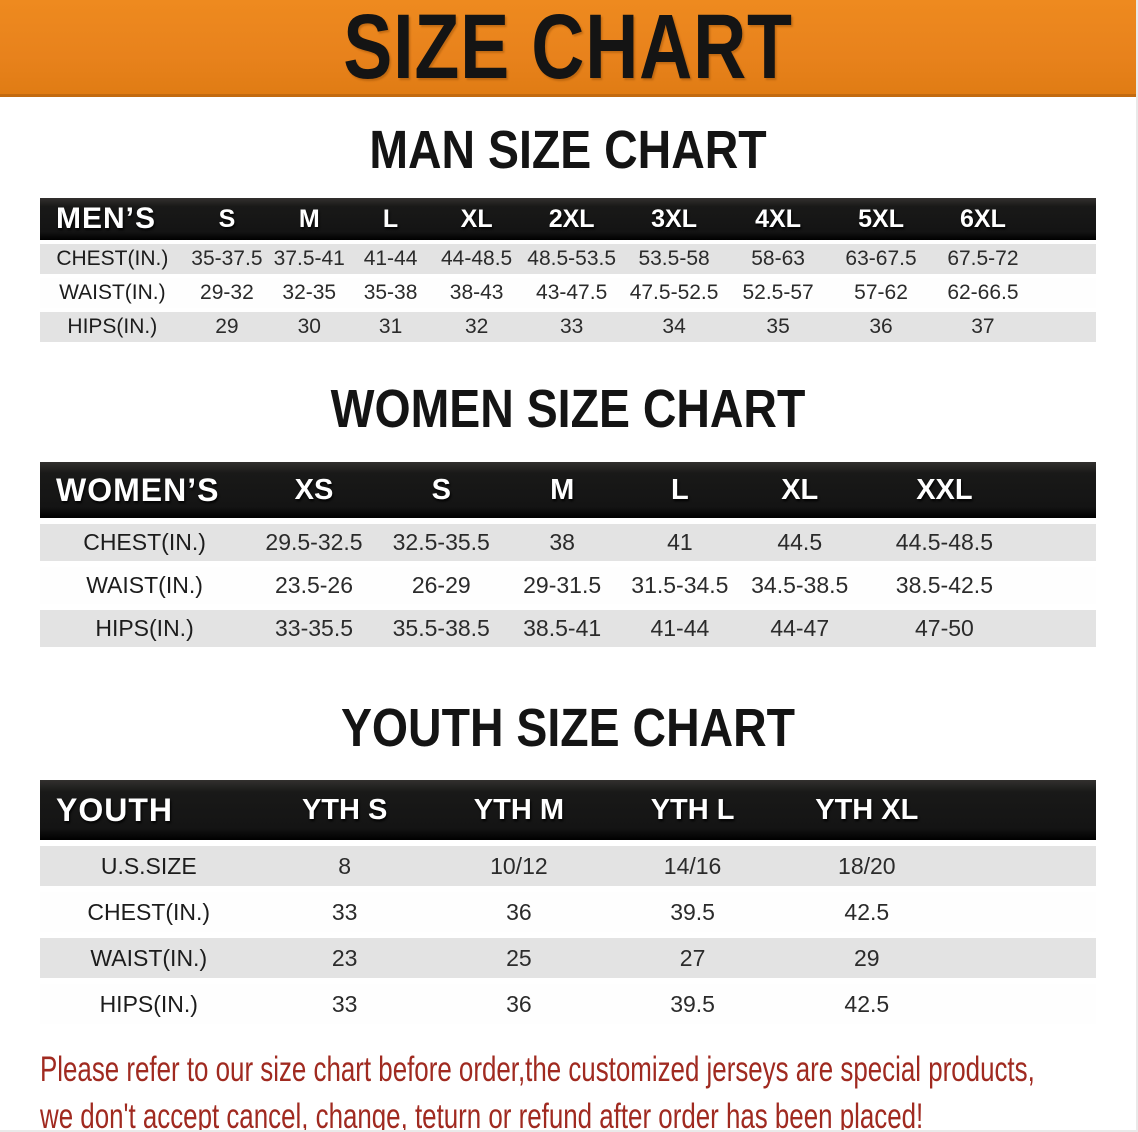 The image size is (1138, 1132). What do you see at coordinates (778, 218) in the screenshot?
I see `size-column-header: 4XL` at bounding box center [778, 218].